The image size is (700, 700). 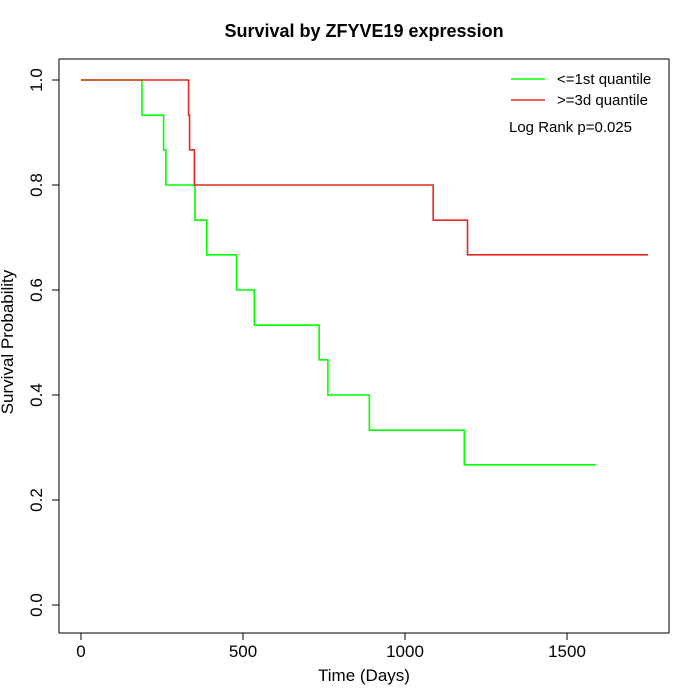 What do you see at coordinates (36, 500) in the screenshot?
I see `y-tick-label: 0.2` at bounding box center [36, 500].